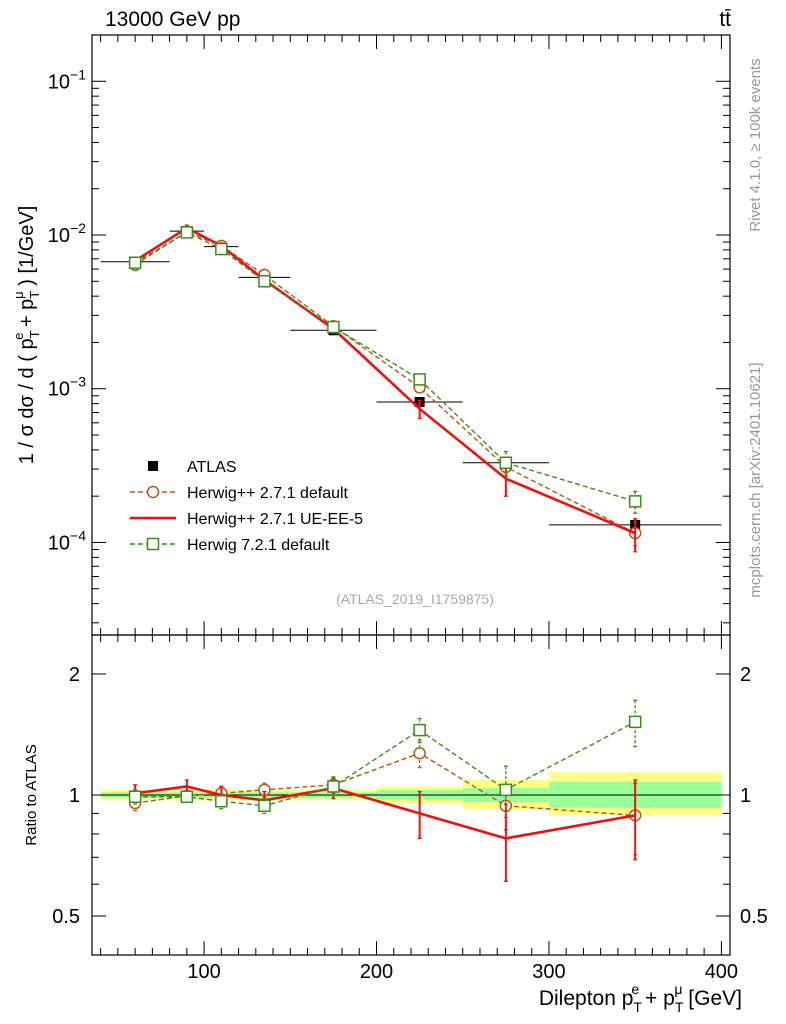  I want to click on svg-text: Dilepton pTe + pTμ [GeV], so click(640, 998).